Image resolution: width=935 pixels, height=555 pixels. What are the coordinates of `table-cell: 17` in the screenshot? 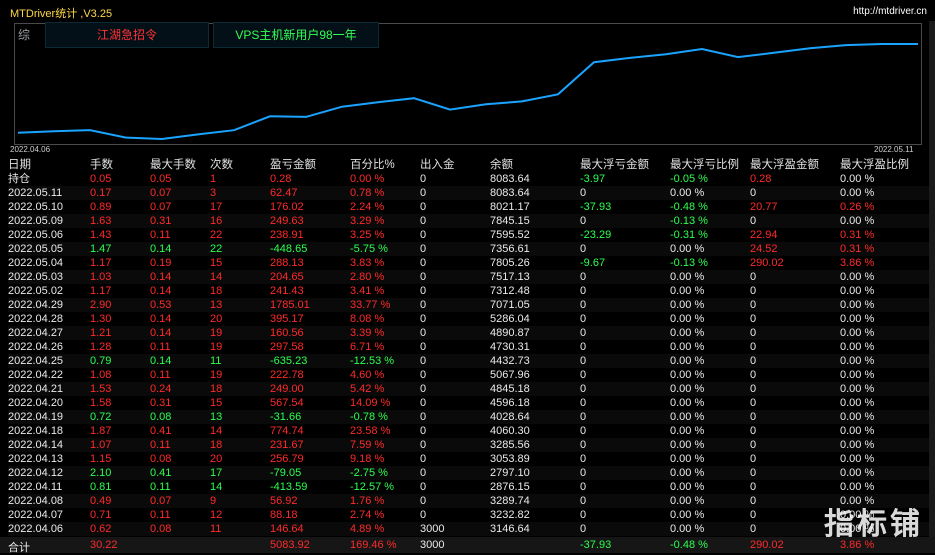 It's located at (216, 473).